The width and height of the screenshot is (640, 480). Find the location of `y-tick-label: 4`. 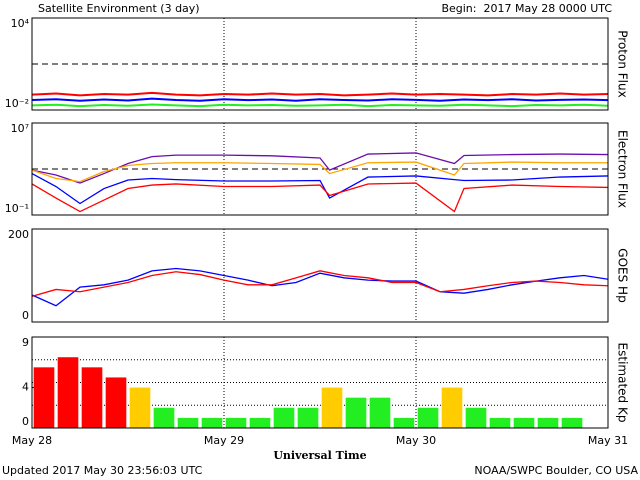

y-tick-label: 4 is located at coordinates (25, 387).